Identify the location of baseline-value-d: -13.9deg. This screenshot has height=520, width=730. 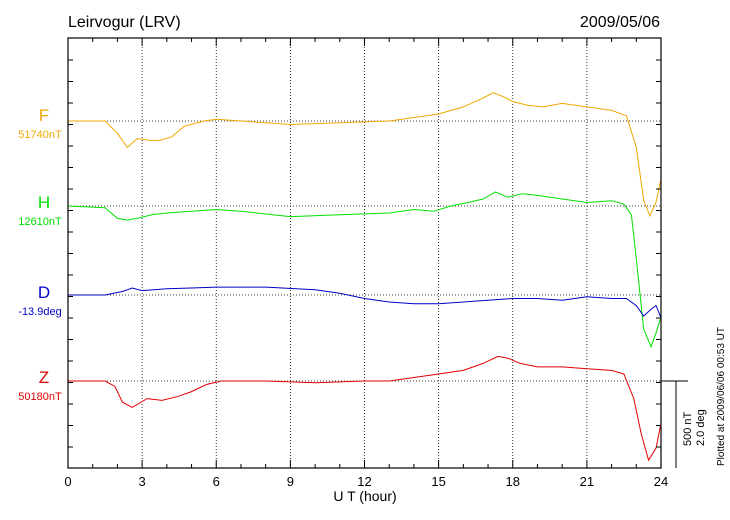
(39, 312).